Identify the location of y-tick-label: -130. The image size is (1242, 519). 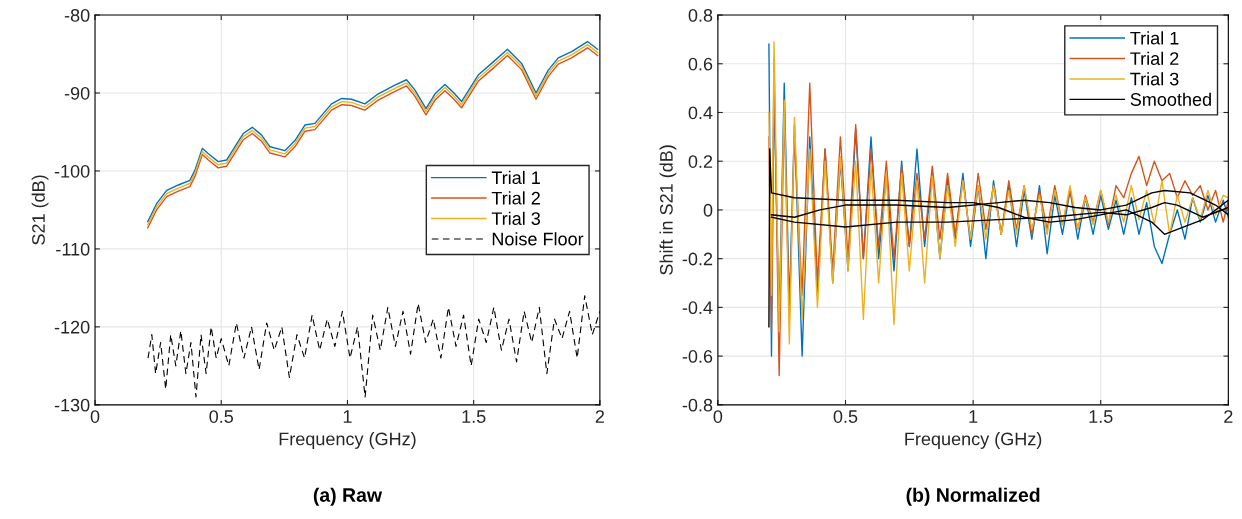
(72, 405).